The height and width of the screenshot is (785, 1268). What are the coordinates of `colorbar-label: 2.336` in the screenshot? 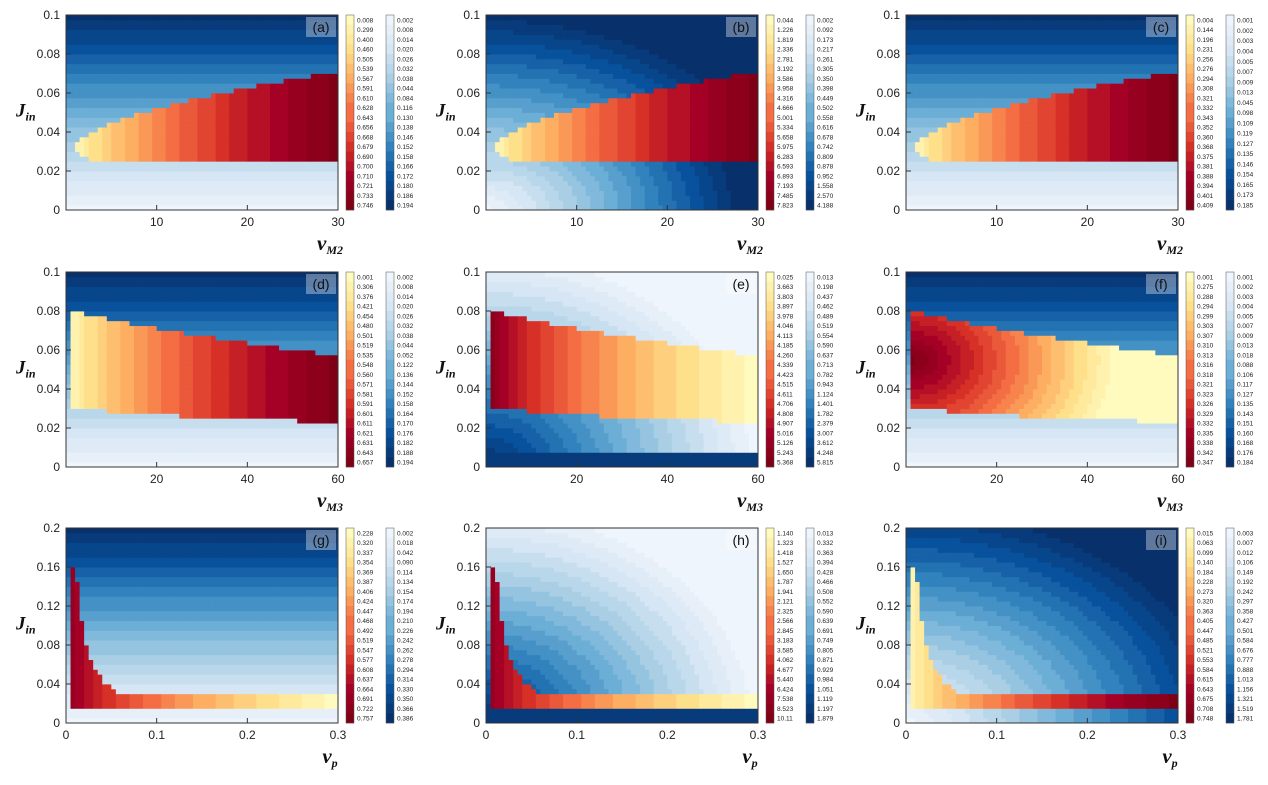 It's located at (785, 50).